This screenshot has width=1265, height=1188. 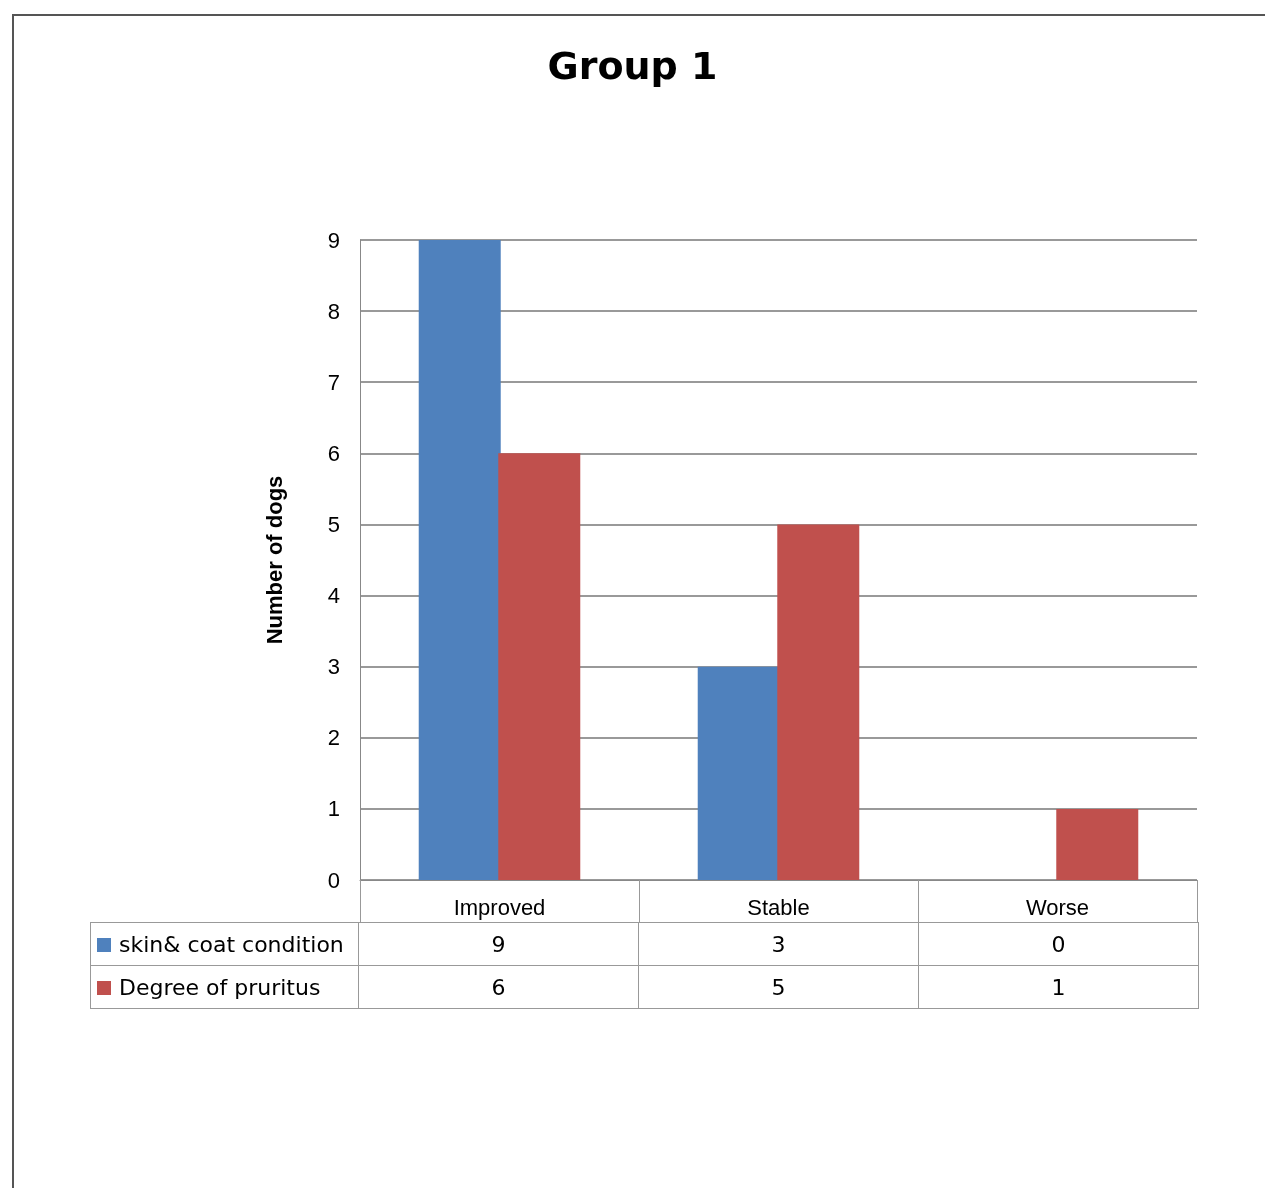 What do you see at coordinates (498, 944) in the screenshot?
I see `data-label: 9` at bounding box center [498, 944].